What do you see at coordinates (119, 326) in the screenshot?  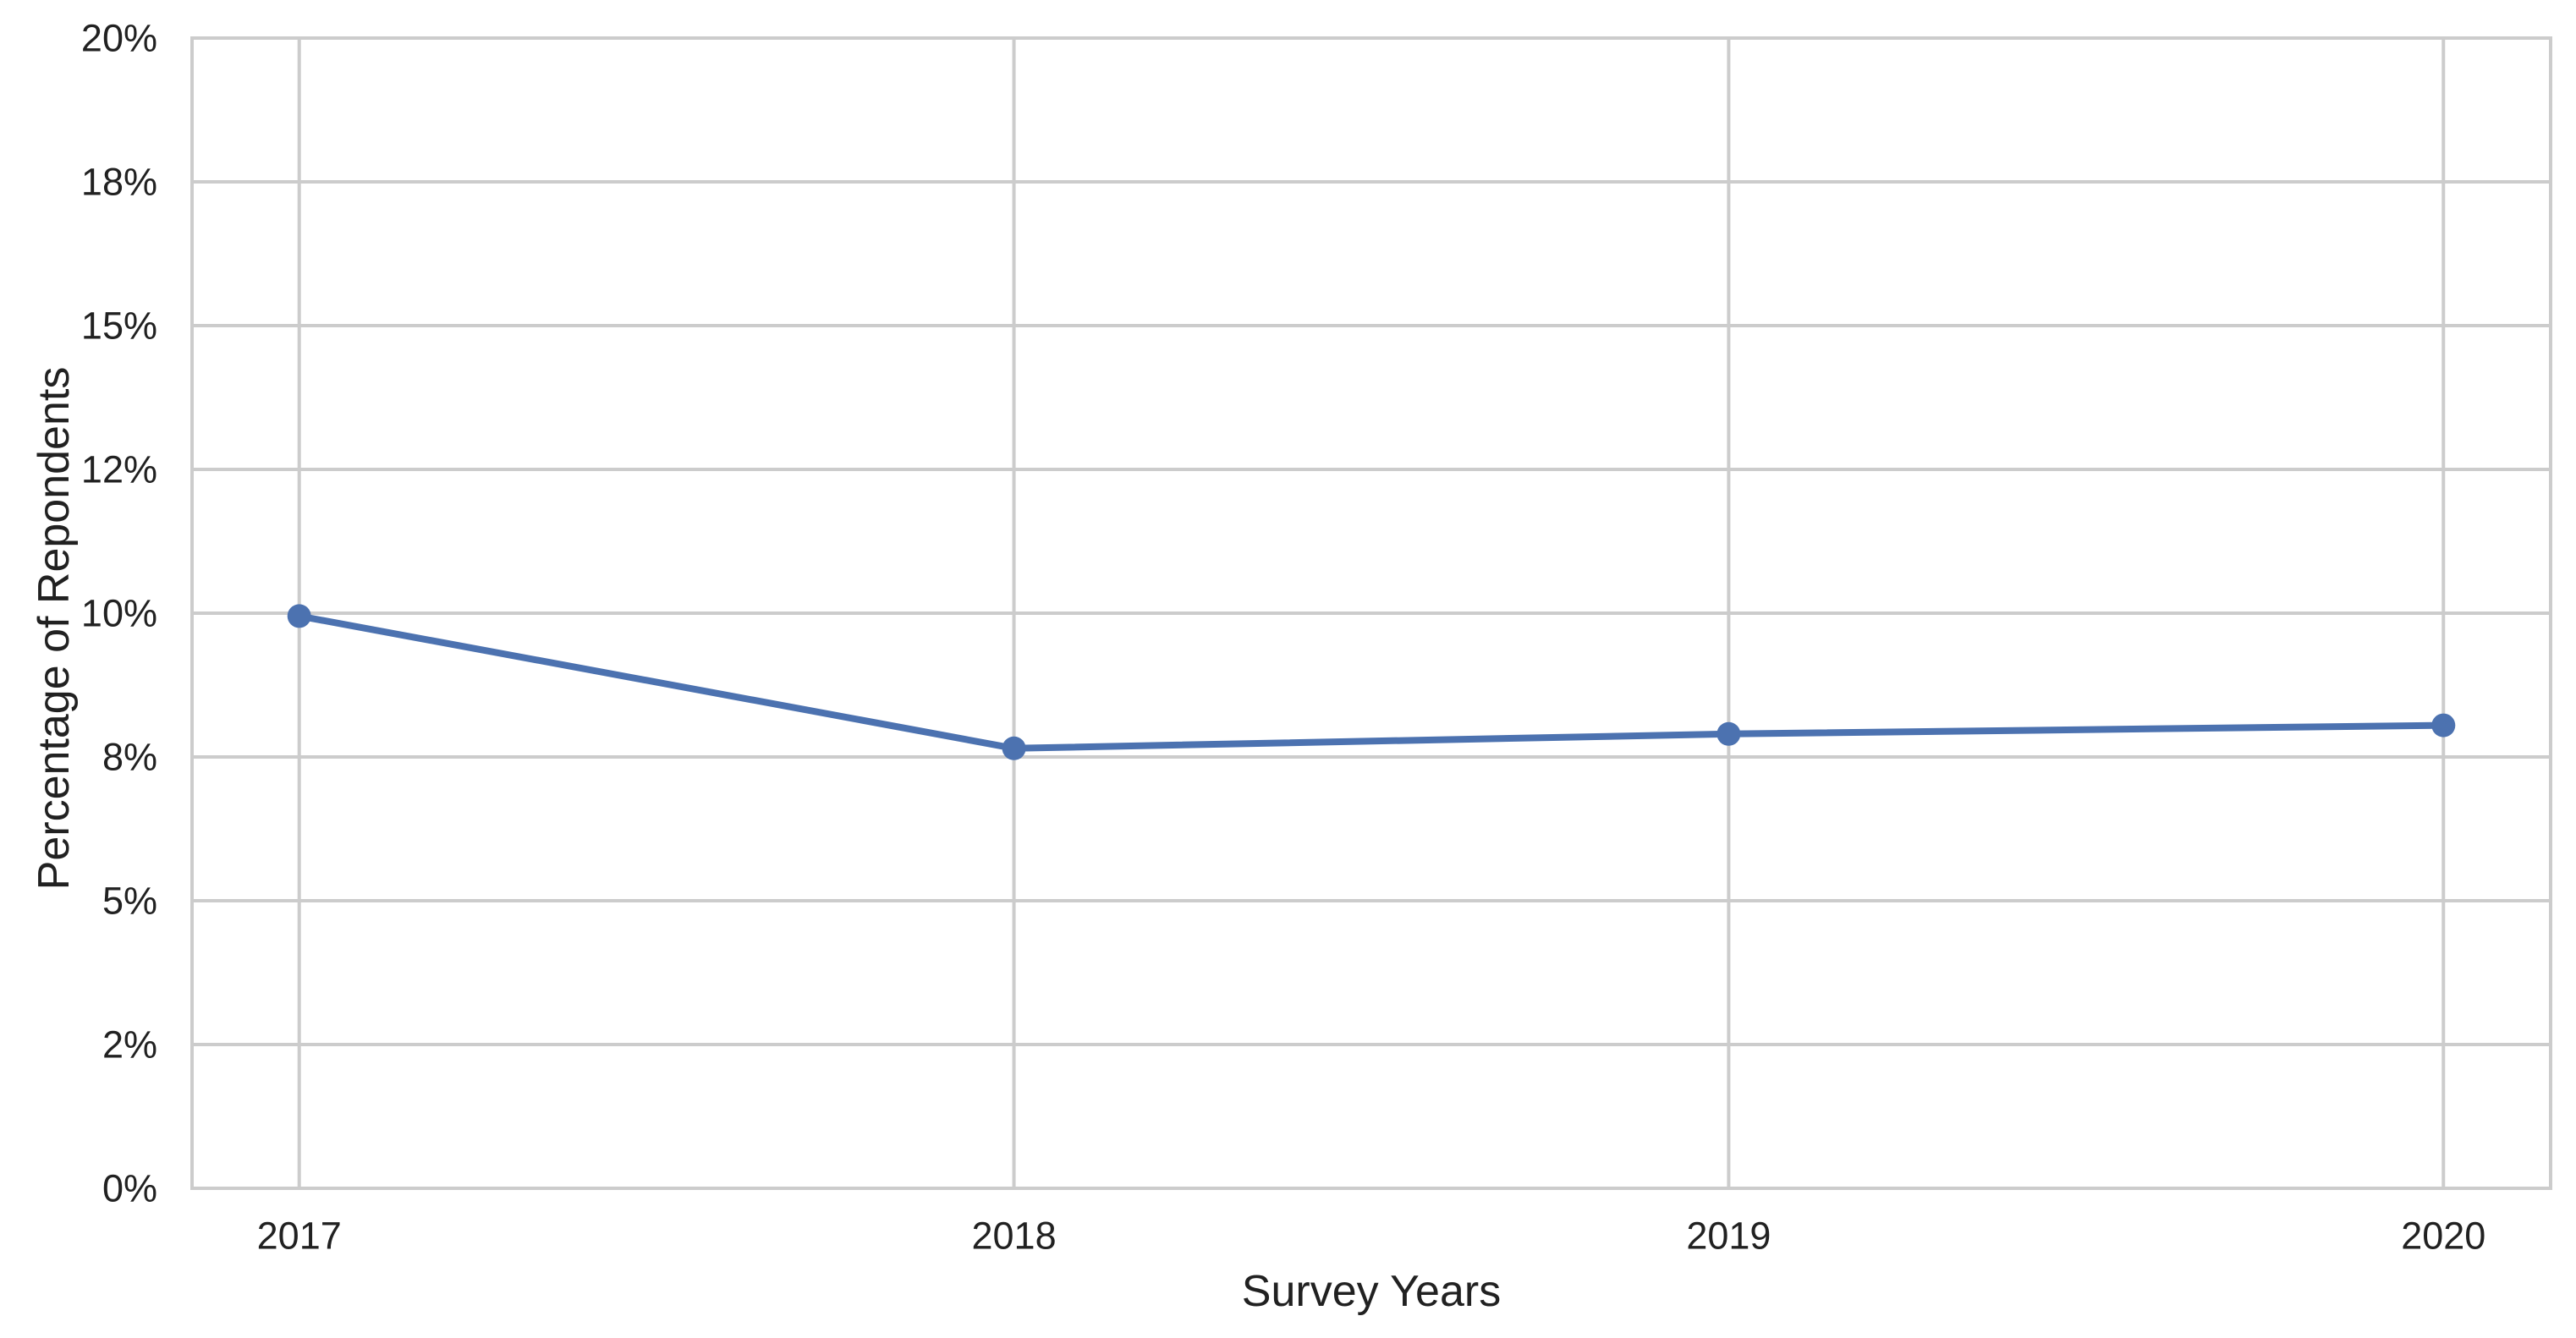 I see `y-tick-label: 15%` at bounding box center [119, 326].